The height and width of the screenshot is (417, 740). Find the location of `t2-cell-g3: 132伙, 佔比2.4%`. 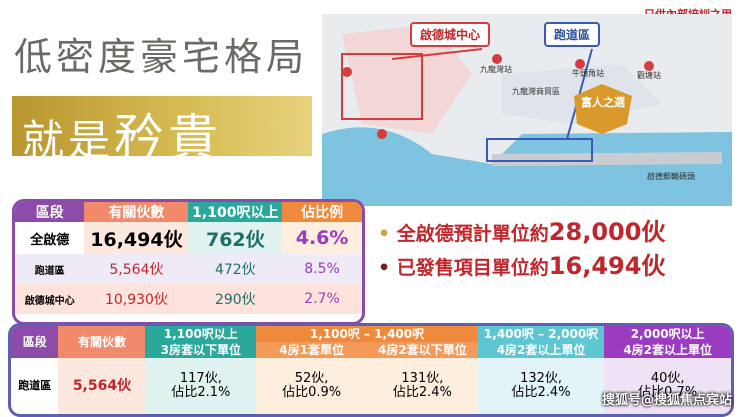

t2-cell-g3: 132伙, 佔比2.4% is located at coordinates (541, 386).